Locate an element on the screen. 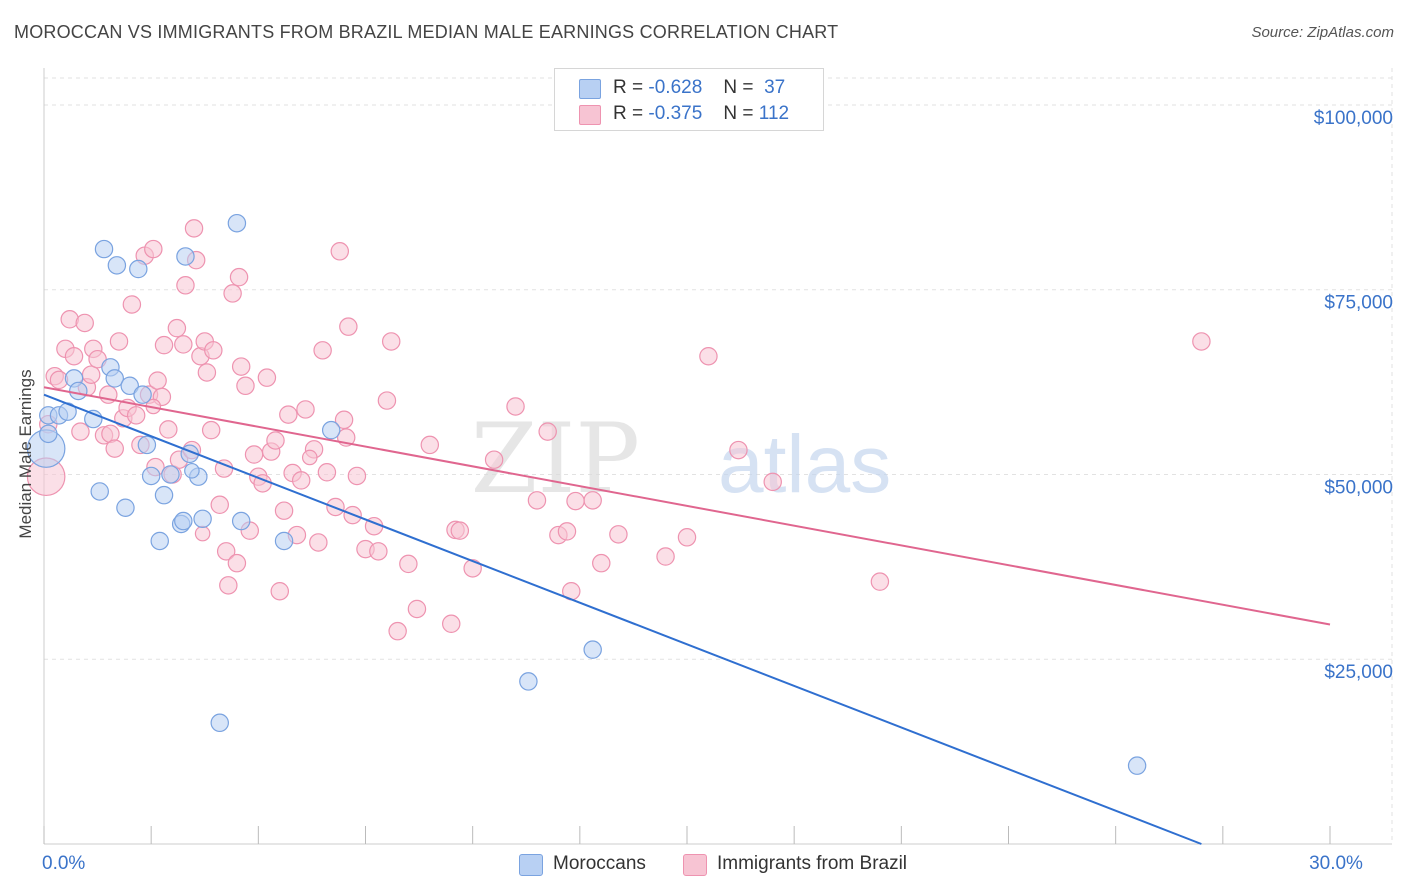  x-tick-label-0: 0.0% is located at coordinates (63, 863).